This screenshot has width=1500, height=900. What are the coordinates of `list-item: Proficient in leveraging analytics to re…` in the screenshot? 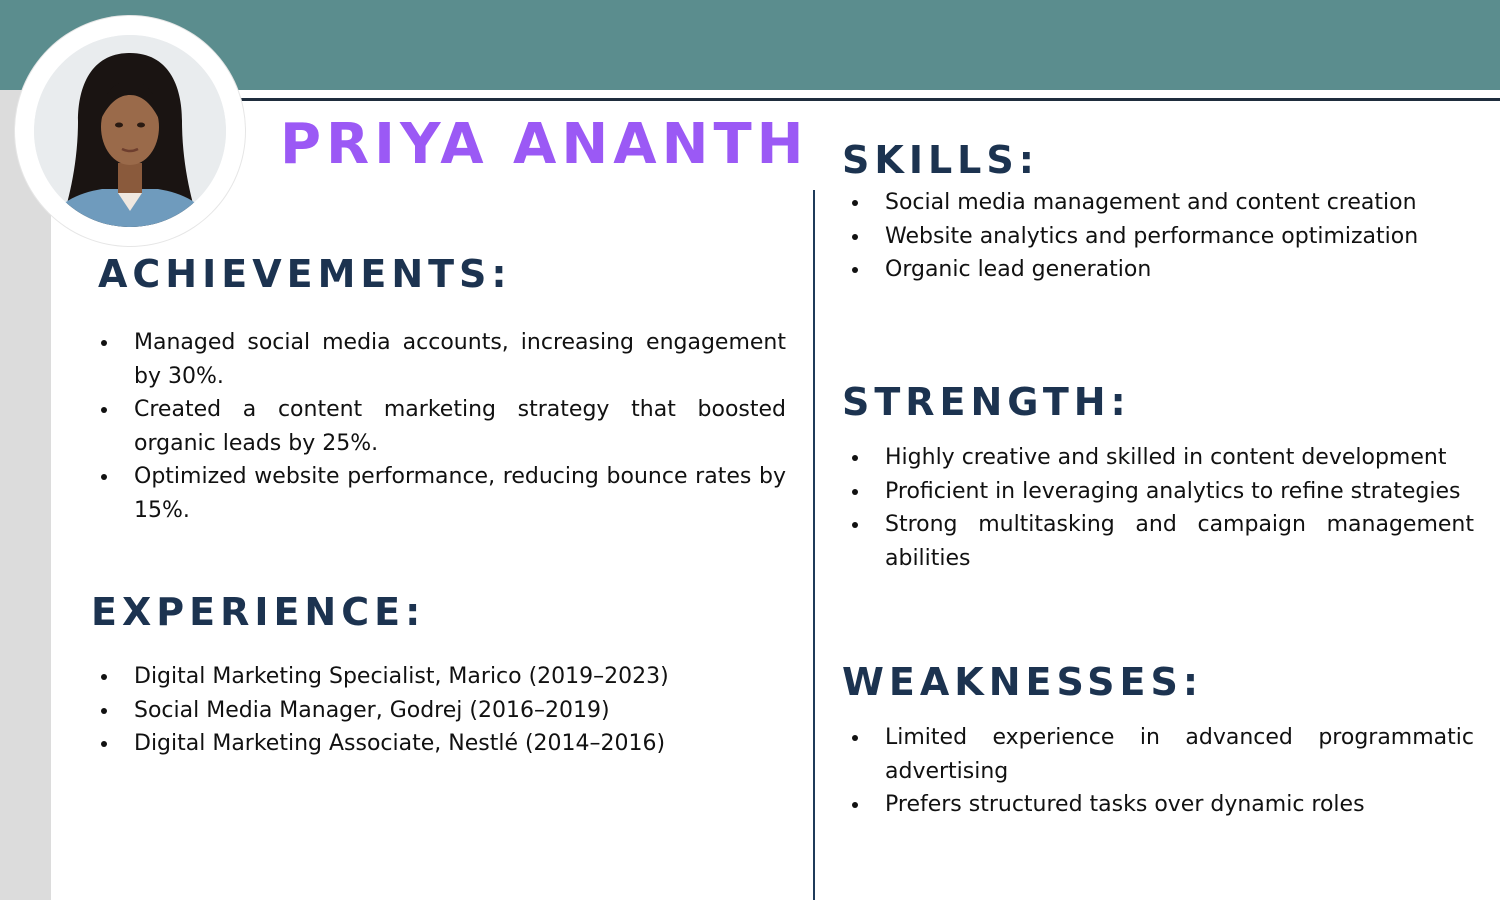 It's located at (1162, 492).